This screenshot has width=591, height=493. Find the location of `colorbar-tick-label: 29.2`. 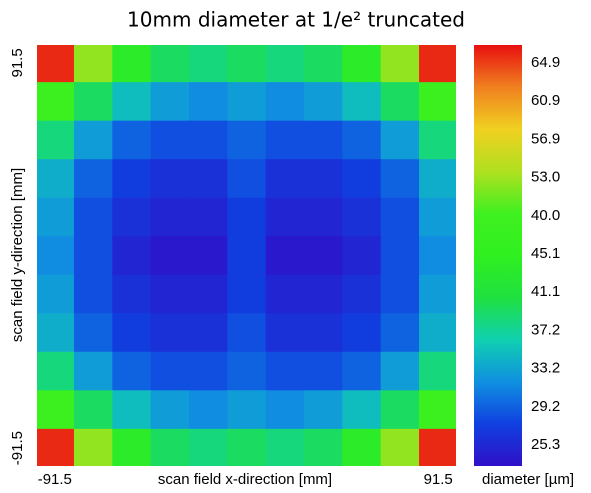

colorbar-tick-label: 29.2 is located at coordinates (545, 406).